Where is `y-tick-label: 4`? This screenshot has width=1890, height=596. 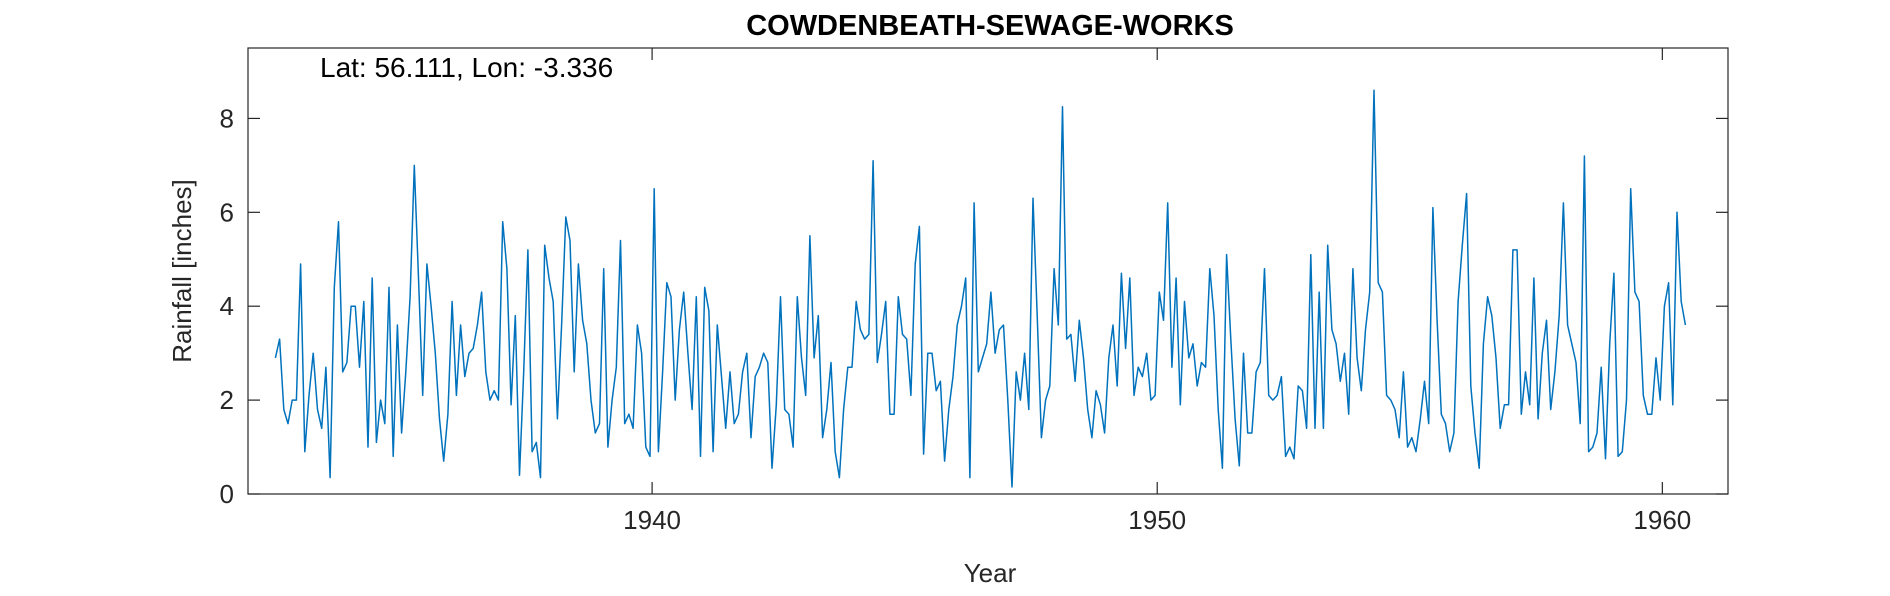 y-tick-label: 4 is located at coordinates (227, 306).